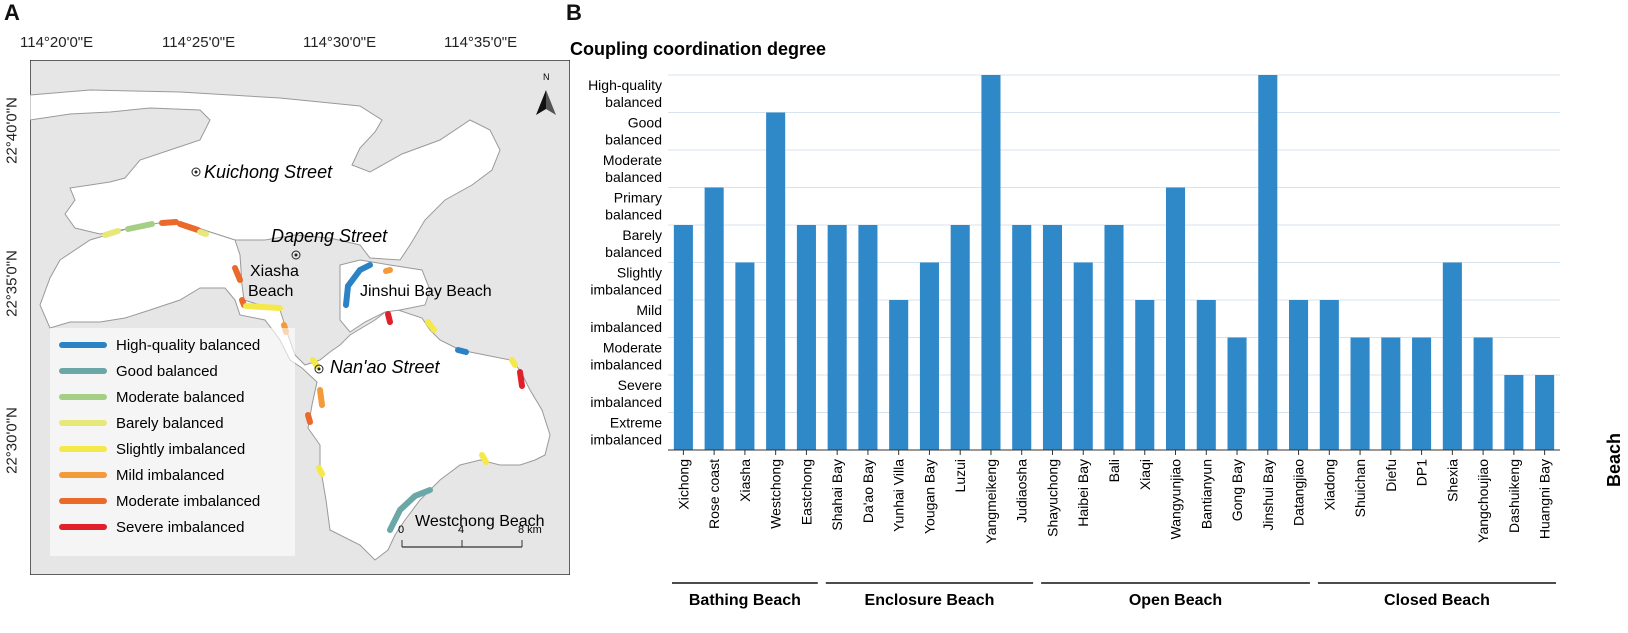 The image size is (1628, 633). I want to click on land-east, so click(385, 296).